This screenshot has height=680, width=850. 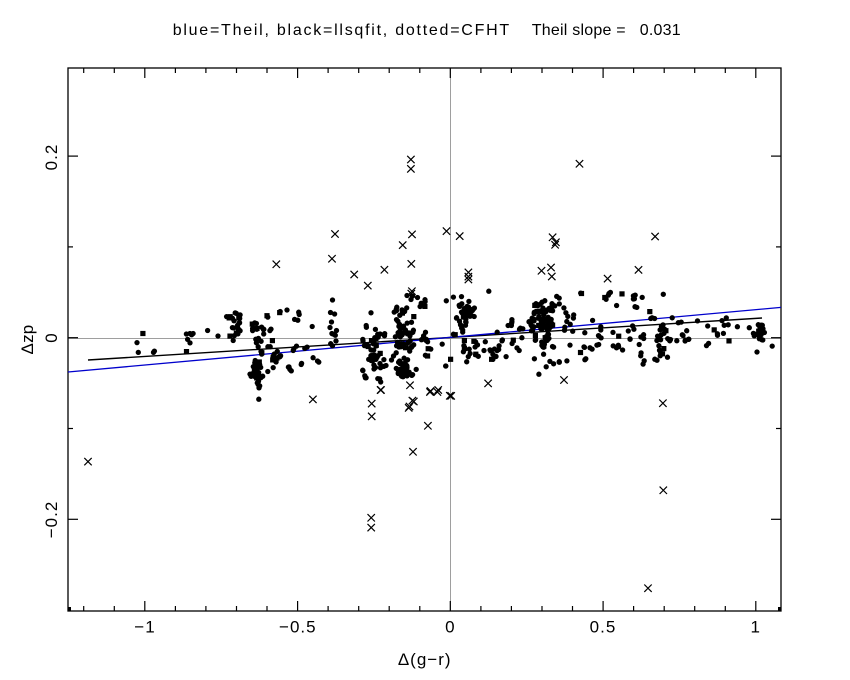 What do you see at coordinates (27, 340) in the screenshot?
I see `svg-text: Δzp` at bounding box center [27, 340].